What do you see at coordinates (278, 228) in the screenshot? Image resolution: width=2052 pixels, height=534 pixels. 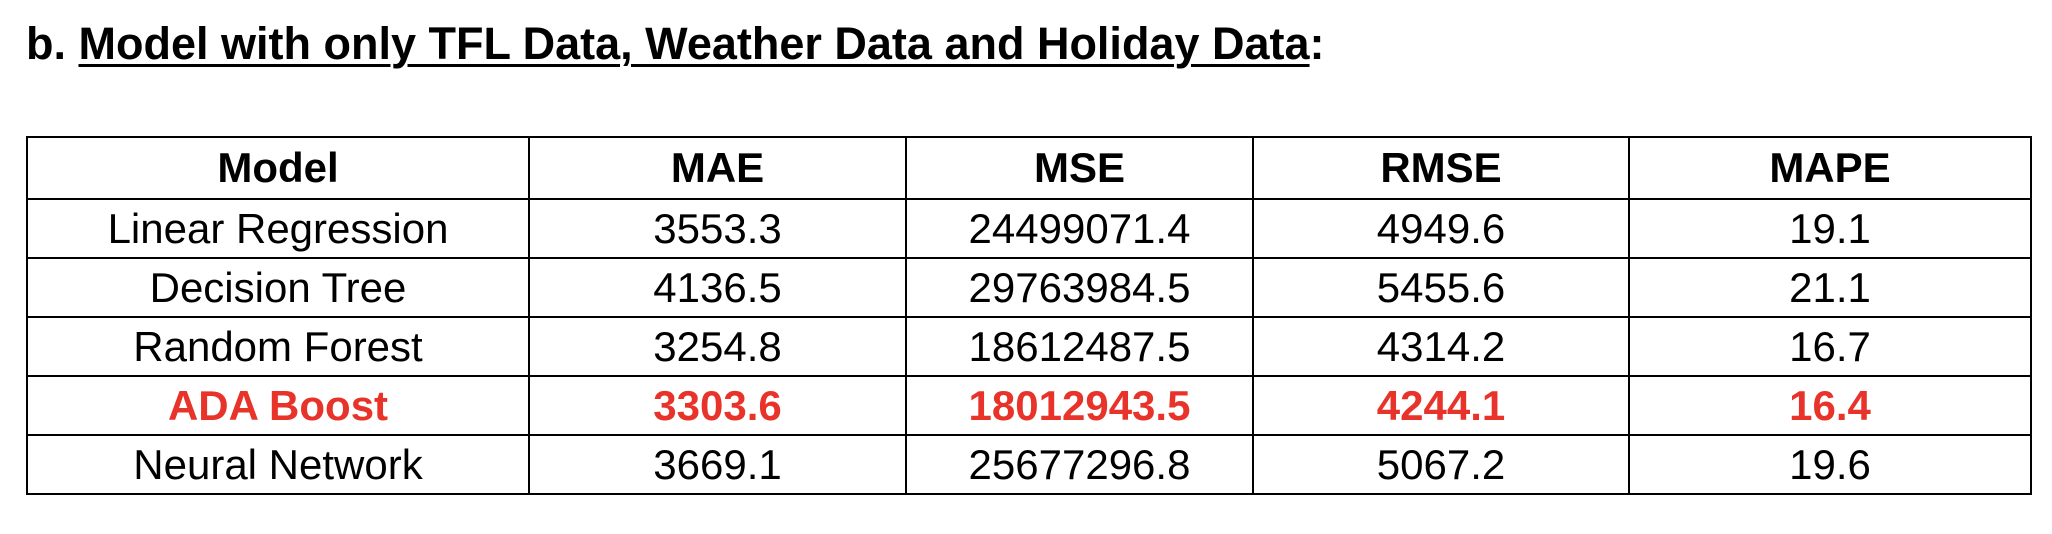 I see `cell-model: Linear Regression` at bounding box center [278, 228].